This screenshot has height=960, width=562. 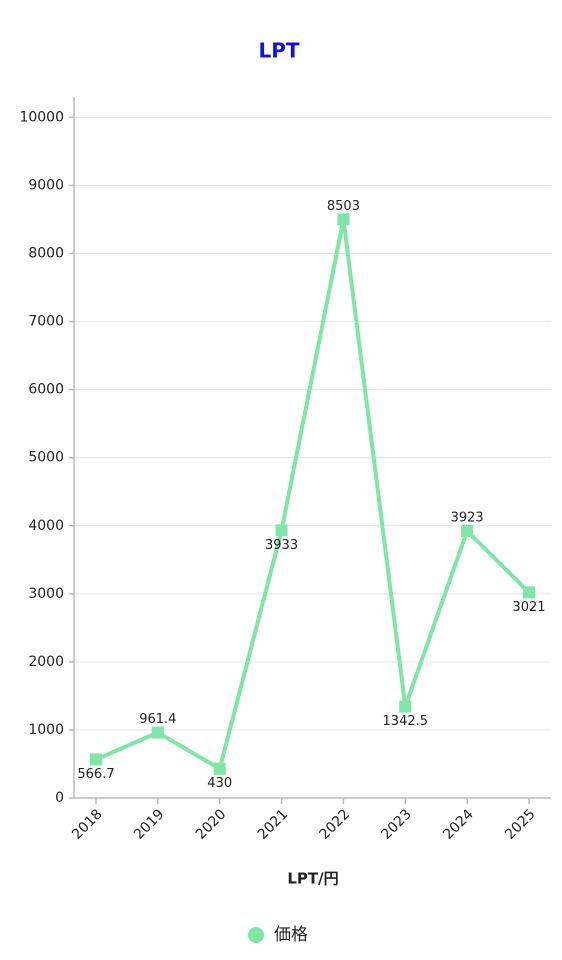 What do you see at coordinates (343, 206) in the screenshot?
I see `data-label: 8503` at bounding box center [343, 206].